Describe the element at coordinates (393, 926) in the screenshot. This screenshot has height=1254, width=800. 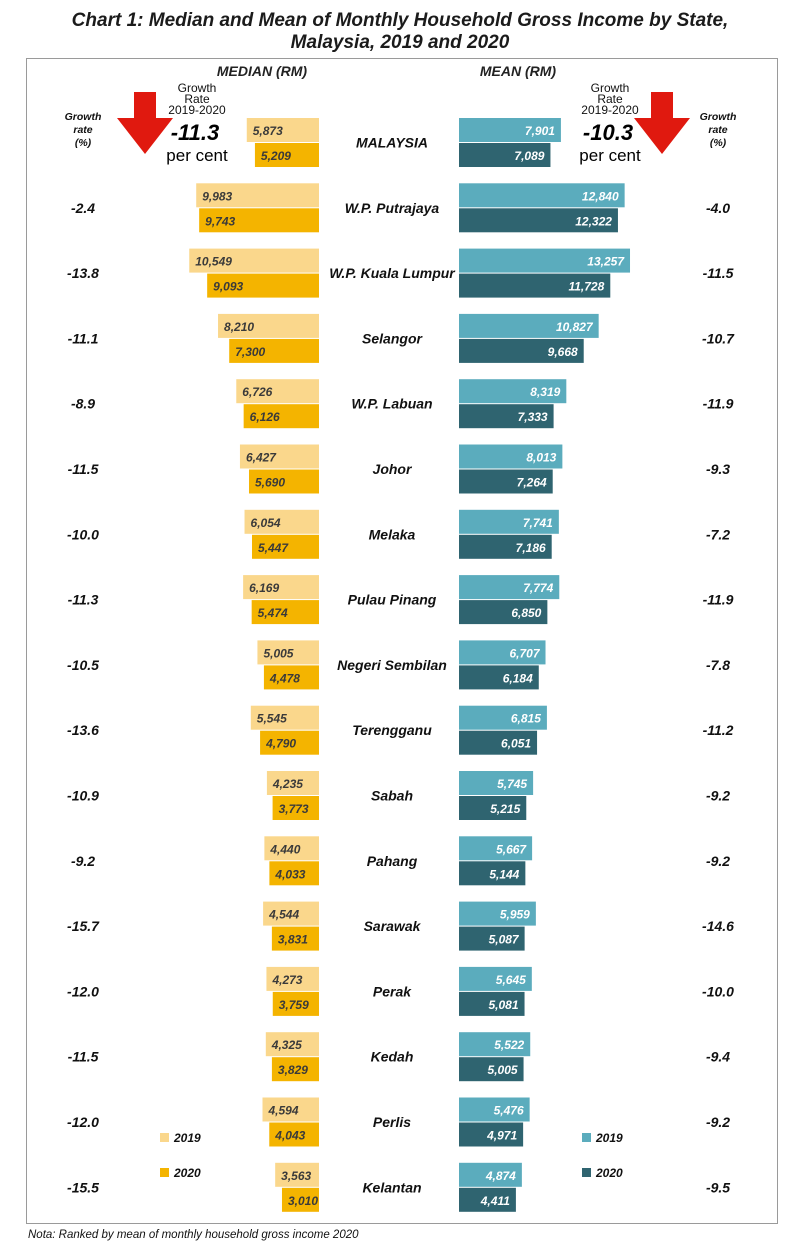
I see `category-label-sarawak: Sarawak` at that location.